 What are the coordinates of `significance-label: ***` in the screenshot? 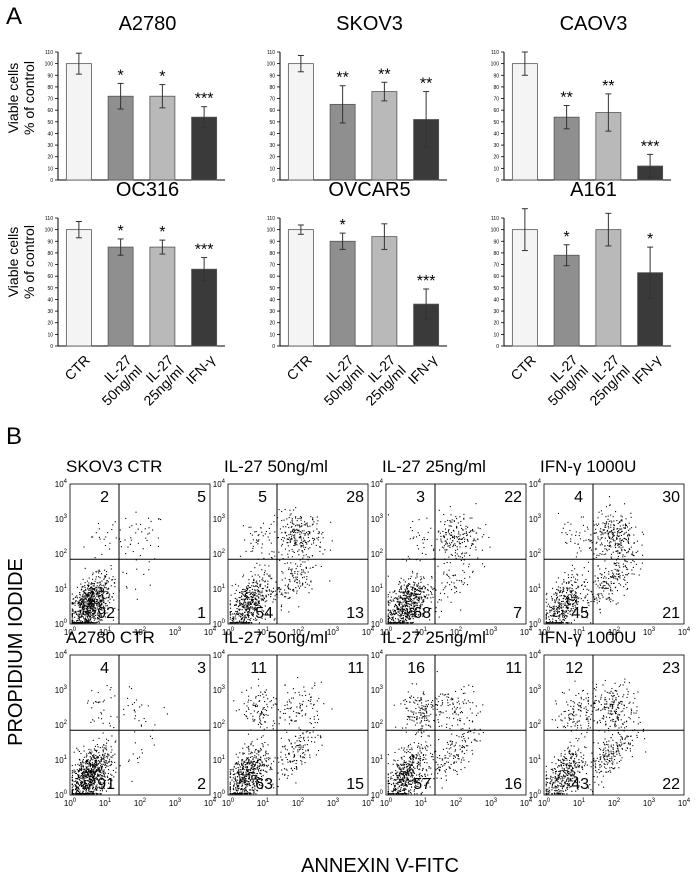 It's located at (426, 281).